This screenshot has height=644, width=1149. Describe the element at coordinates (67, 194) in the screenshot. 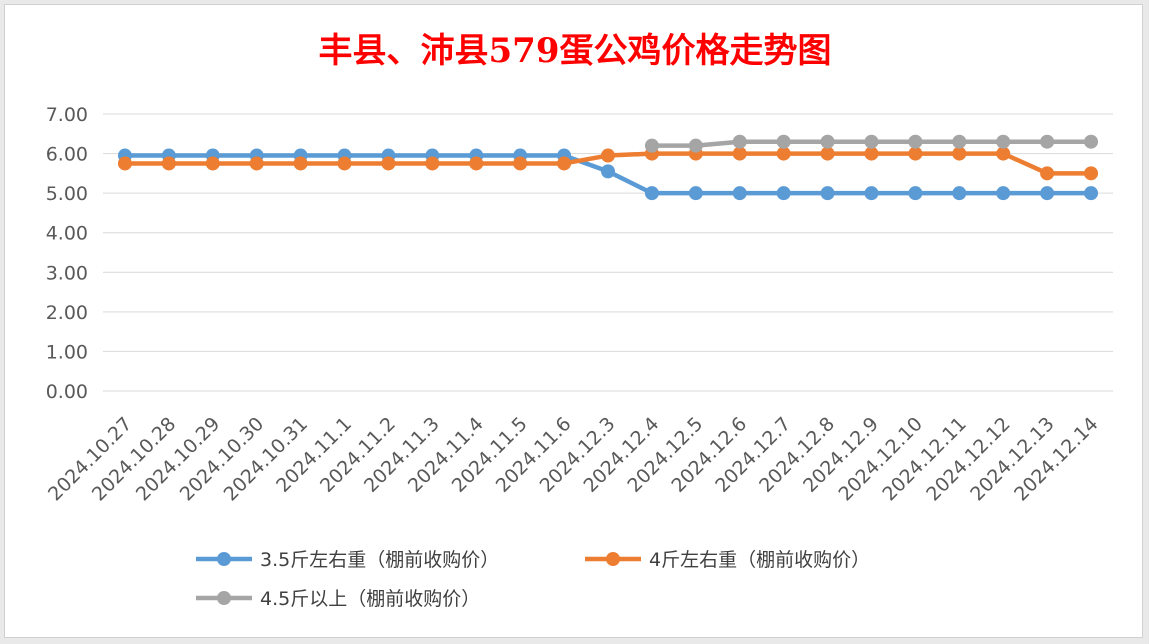

I see `y-tick-label: 5.00` at that location.